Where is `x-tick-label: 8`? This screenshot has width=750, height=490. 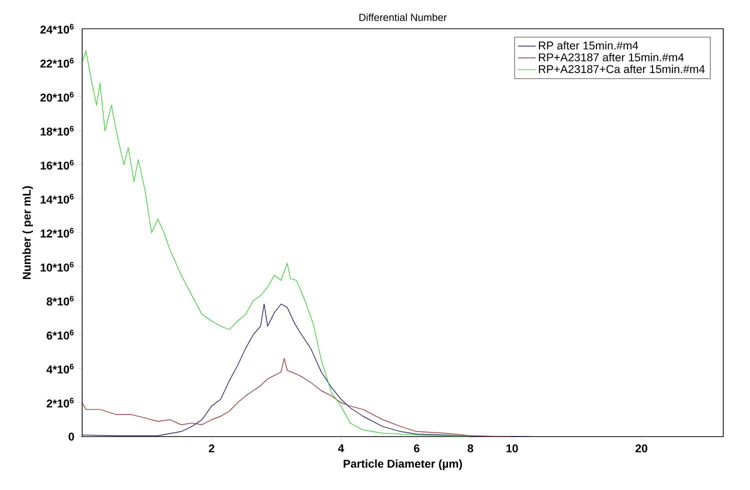 x-tick-label: 8 is located at coordinates (471, 448).